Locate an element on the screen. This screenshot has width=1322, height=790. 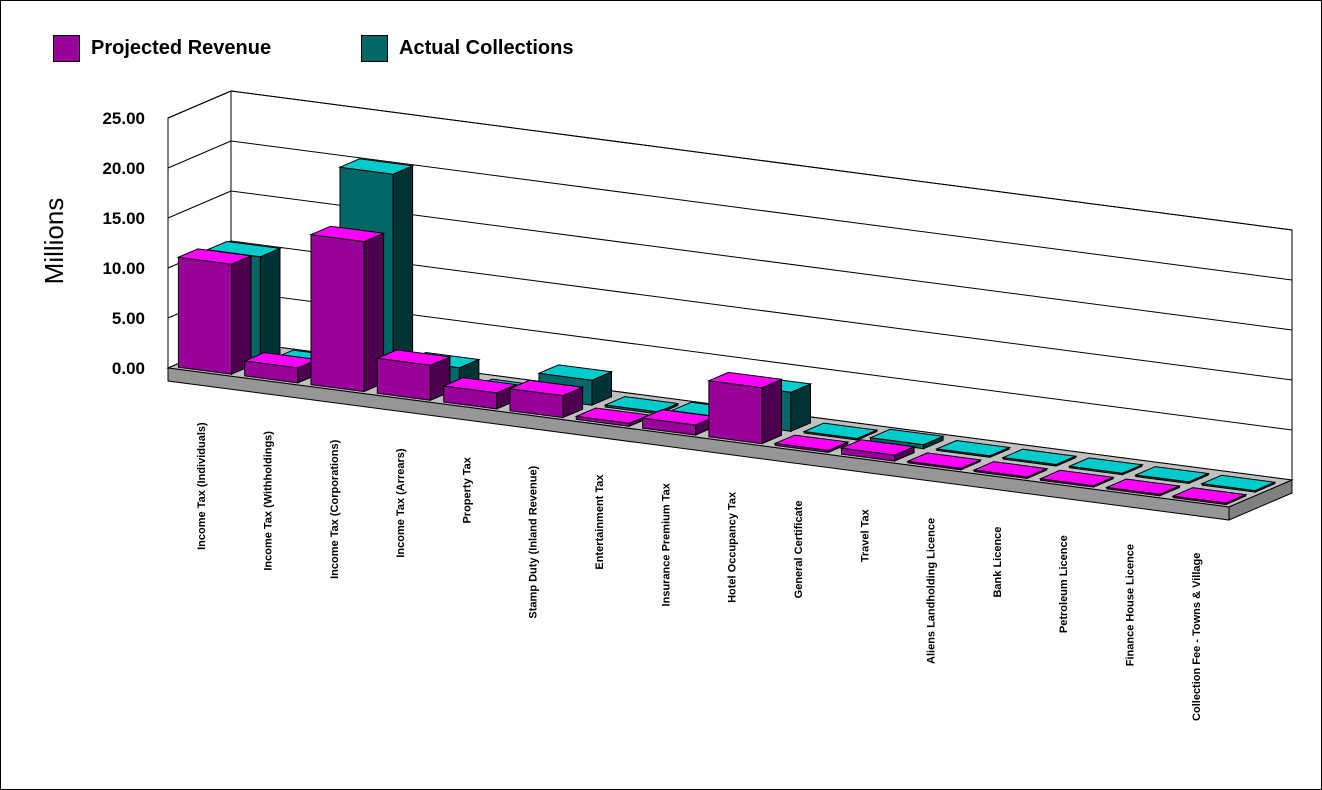
legend-label-projected: Projected Revenue is located at coordinates (181, 47).